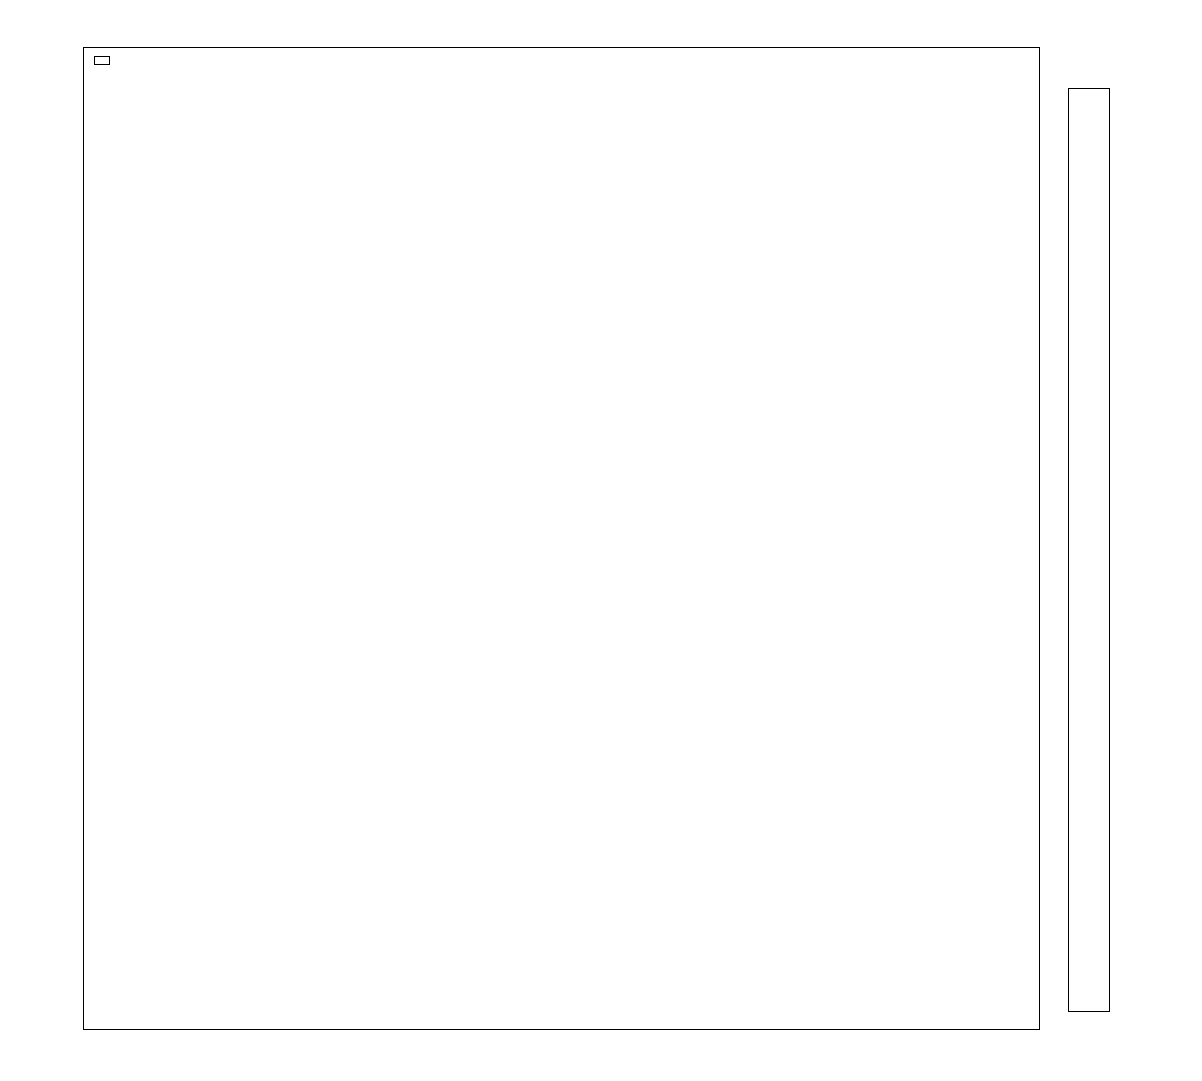 The width and height of the screenshot is (1202, 1081). Describe the element at coordinates (102, 60) in the screenshot. I see `product-annotation-box` at that location.